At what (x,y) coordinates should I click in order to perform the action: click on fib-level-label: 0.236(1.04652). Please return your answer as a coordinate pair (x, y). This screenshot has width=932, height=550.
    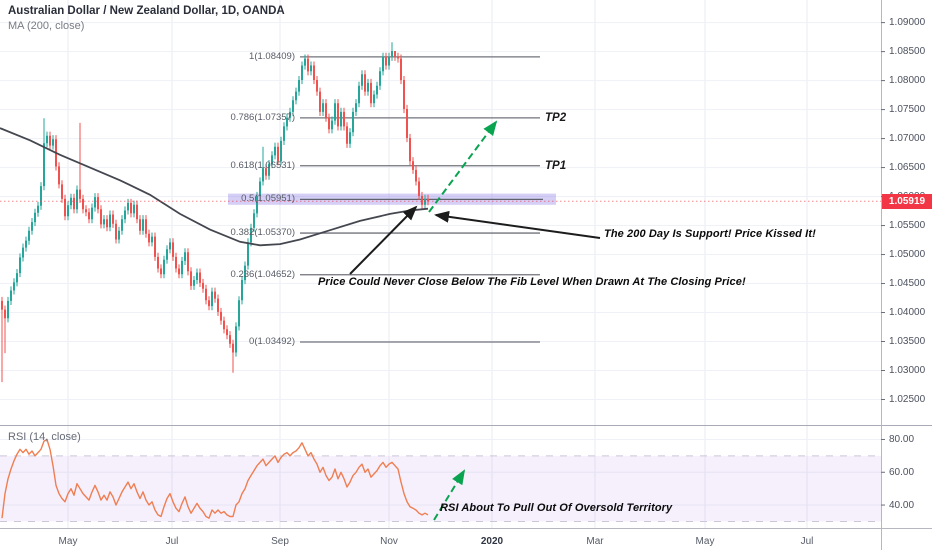
    Looking at the image, I should click on (262, 274).